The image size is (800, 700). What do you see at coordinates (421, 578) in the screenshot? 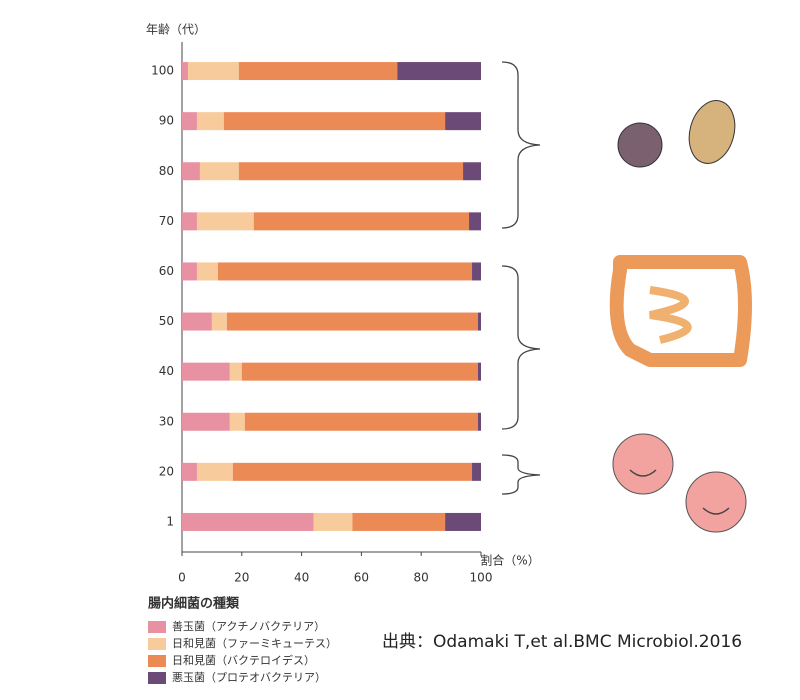
I see `x-tick-label: 80` at bounding box center [421, 578].